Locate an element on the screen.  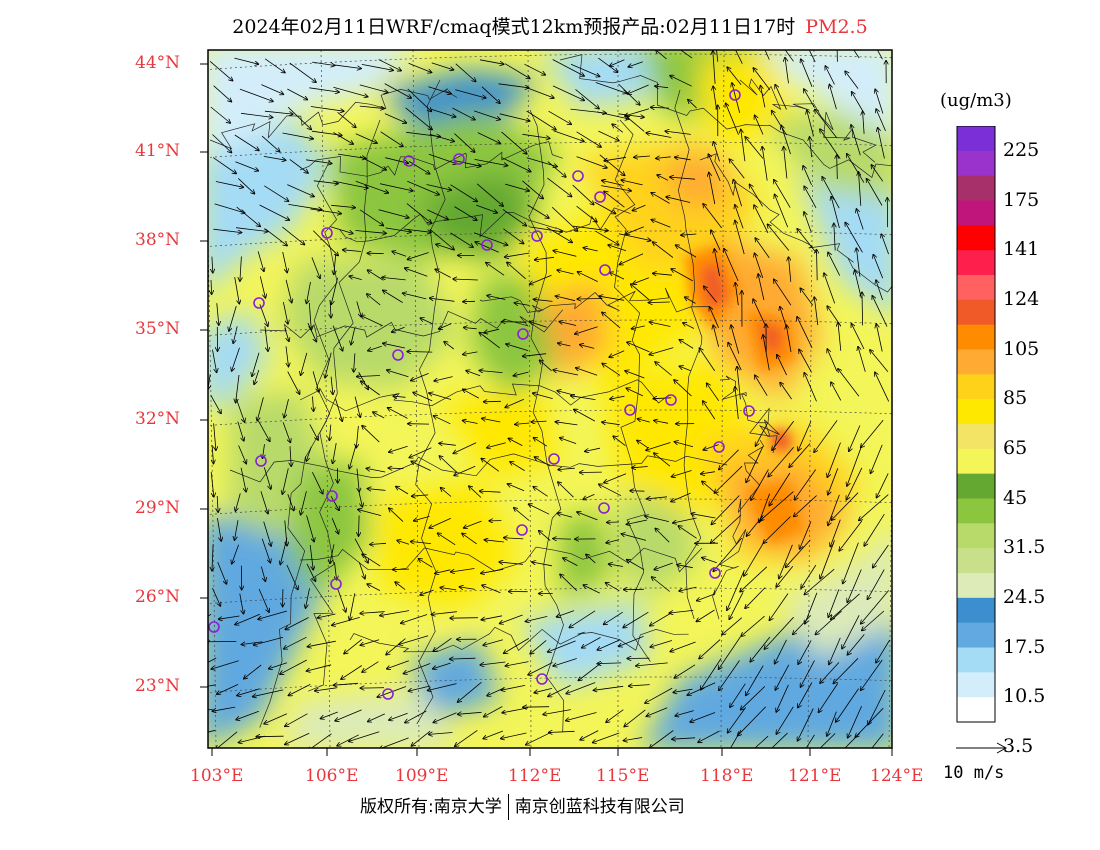
footer-divider is located at coordinates (508, 807).